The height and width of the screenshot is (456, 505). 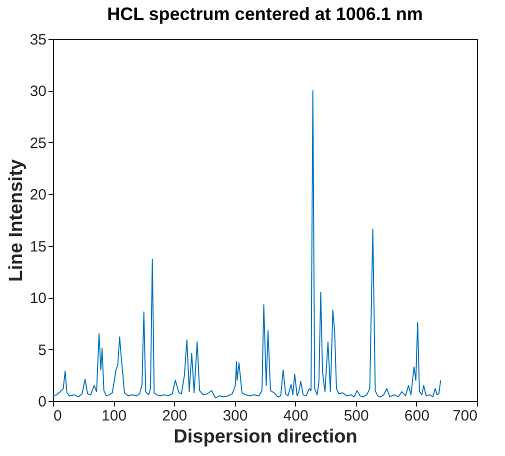 I want to click on x-tick-label: 300, so click(x=235, y=416).